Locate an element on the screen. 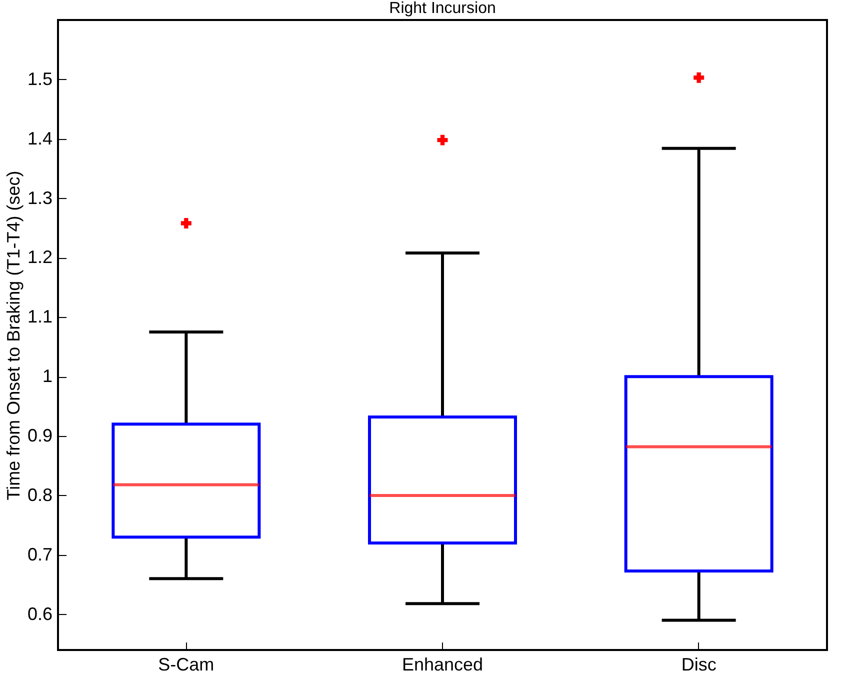 The width and height of the screenshot is (860, 698). y-tick-label: 1 is located at coordinates (47, 376).